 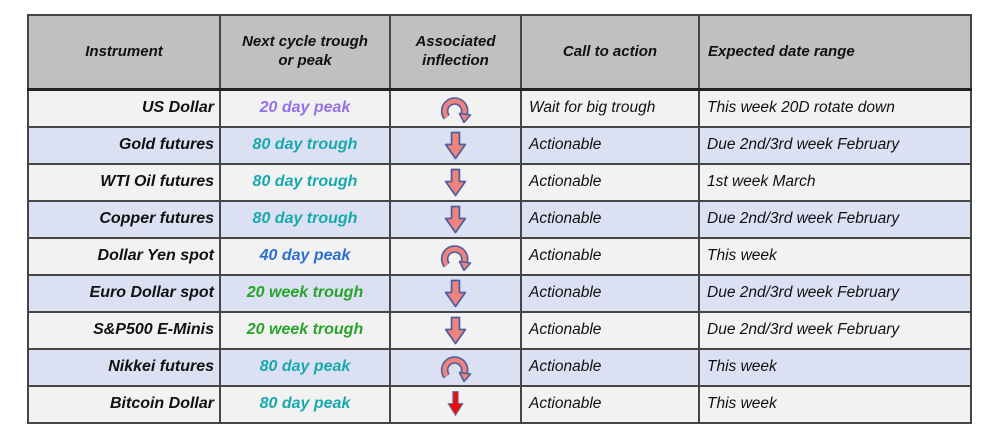 I want to click on cycle-cell: 20 day peak, so click(x=305, y=108).